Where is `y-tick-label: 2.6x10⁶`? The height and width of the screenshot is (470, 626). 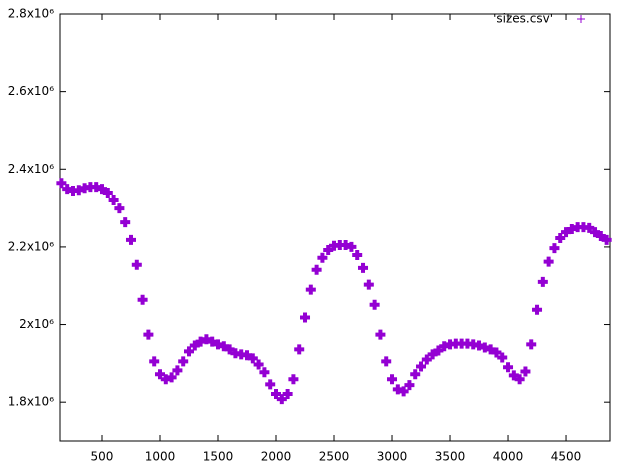 y-tick-label: 2.6x10⁶ is located at coordinates (31, 91).